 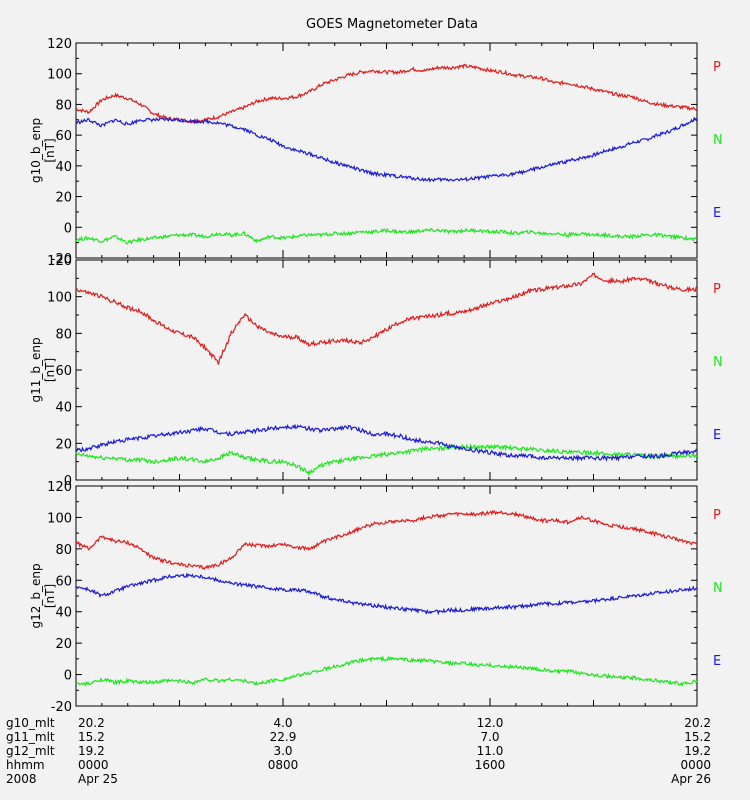 I want to click on x-tick-value: 11.0, so click(x=490, y=751).